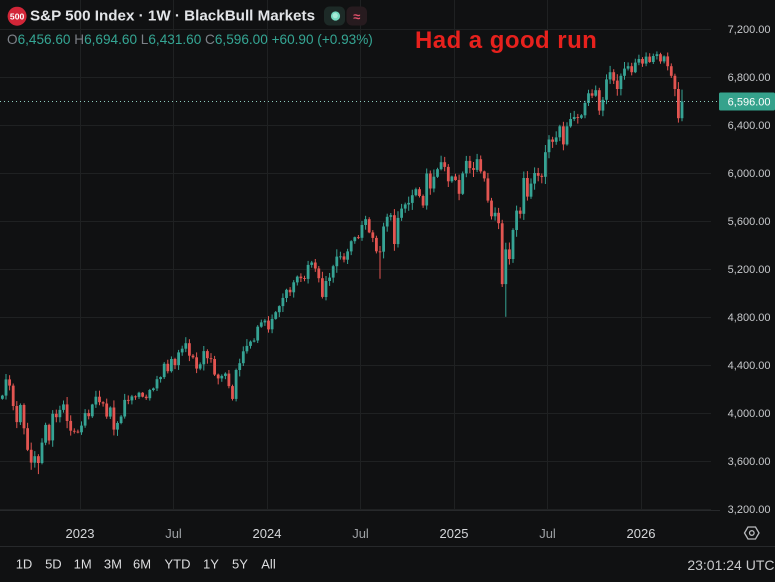  Describe the element at coordinates (749, 222) in the screenshot. I see `svg-text: 5,600.00` at that location.